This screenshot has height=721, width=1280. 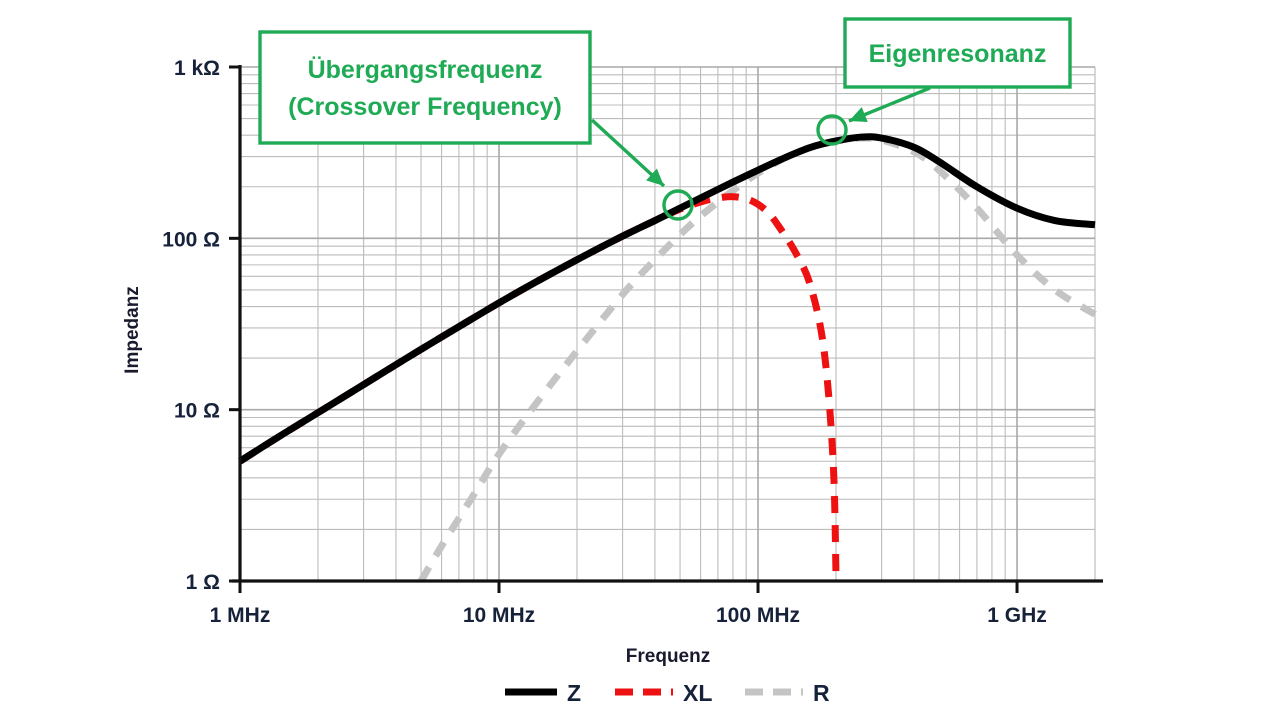 What do you see at coordinates (132, 330) in the screenshot?
I see `y-axis-title: Impedanz` at bounding box center [132, 330].